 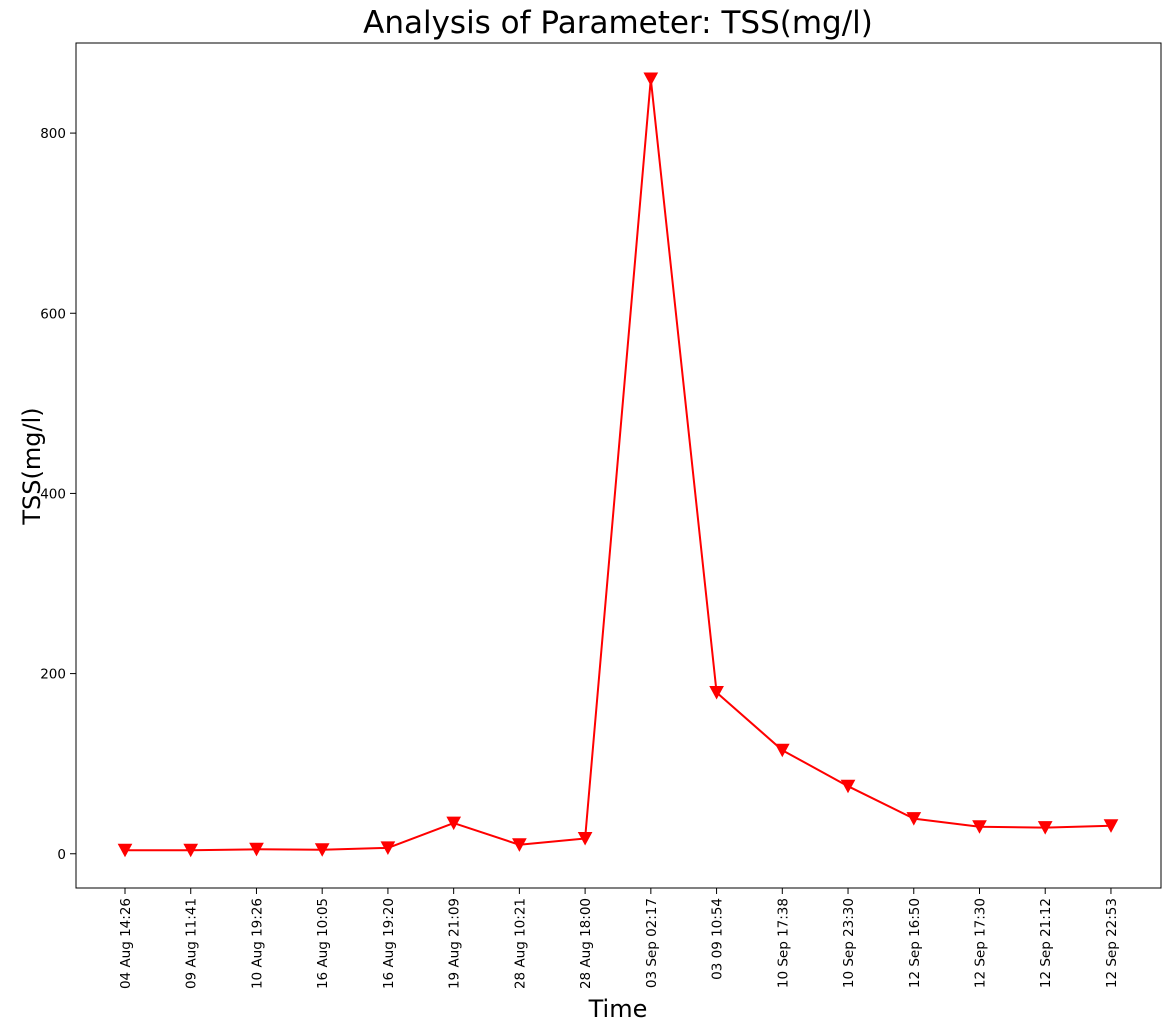 I want to click on x-tick-label: 12 Sep 21:12, so click(x=1046, y=943).